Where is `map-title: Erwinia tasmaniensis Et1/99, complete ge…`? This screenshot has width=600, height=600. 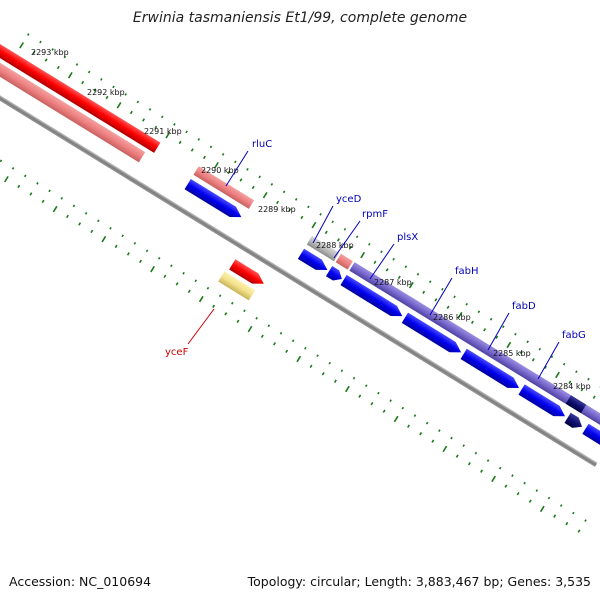
map-title: Erwinia tasmaniensis Et1/99, complete ge… is located at coordinates (300, 18).